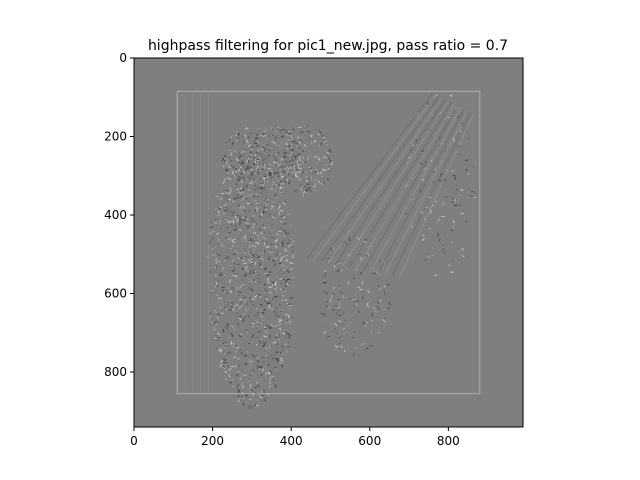 This screenshot has height=480, width=640. Describe the element at coordinates (123, 58) in the screenshot. I see `y-tick-label: 0` at that location.